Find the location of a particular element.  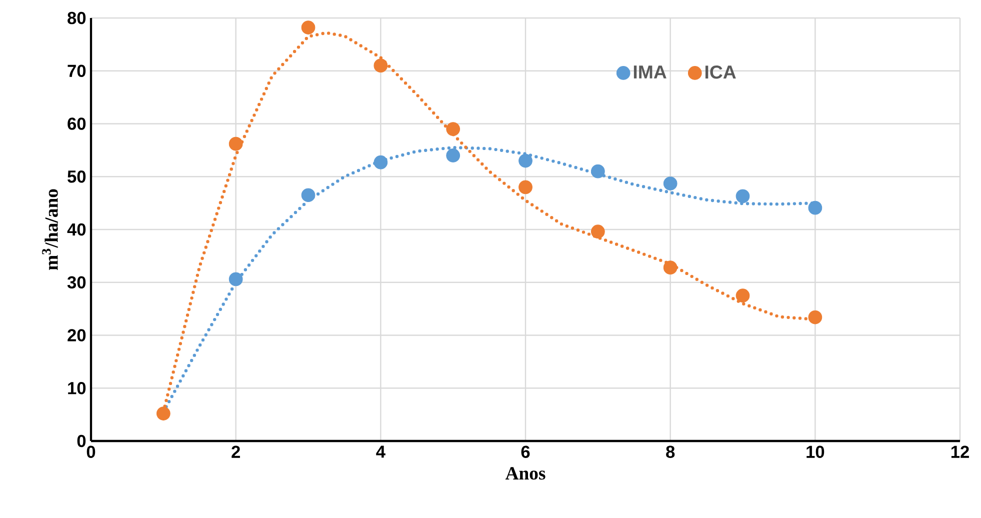

x-tick-label: 2 is located at coordinates (236, 452).